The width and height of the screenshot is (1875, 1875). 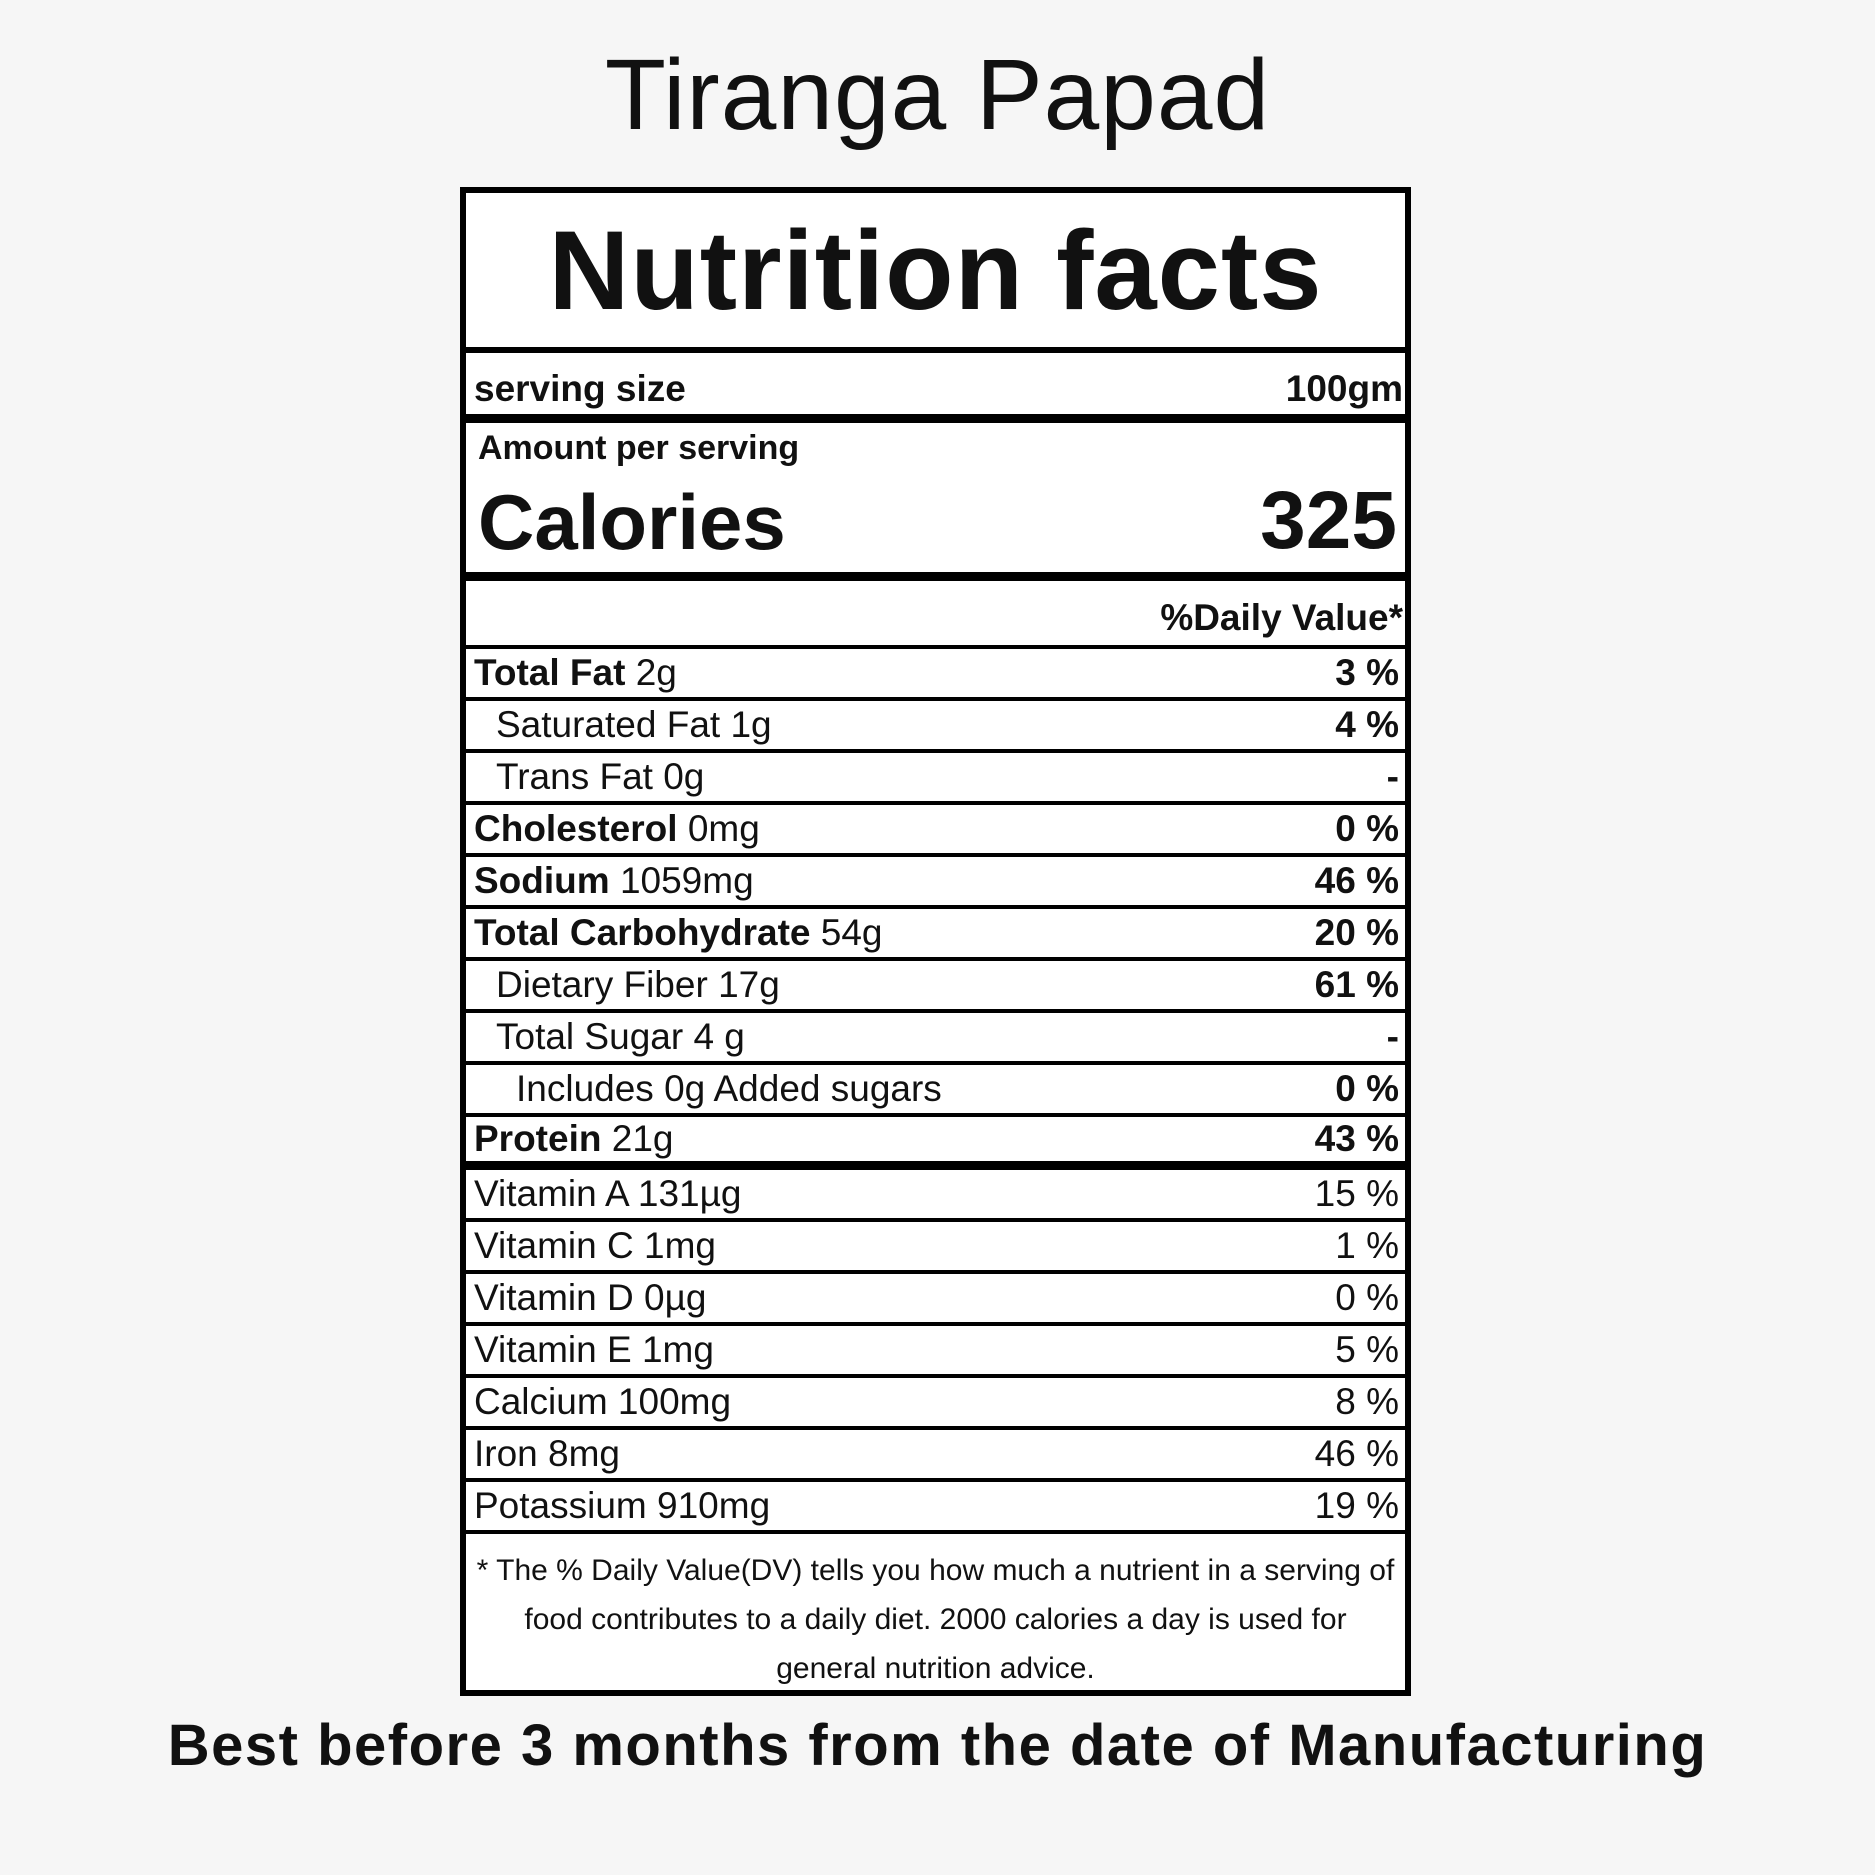 I want to click on vitamin-dv: 19 %, so click(x=1356, y=1505).